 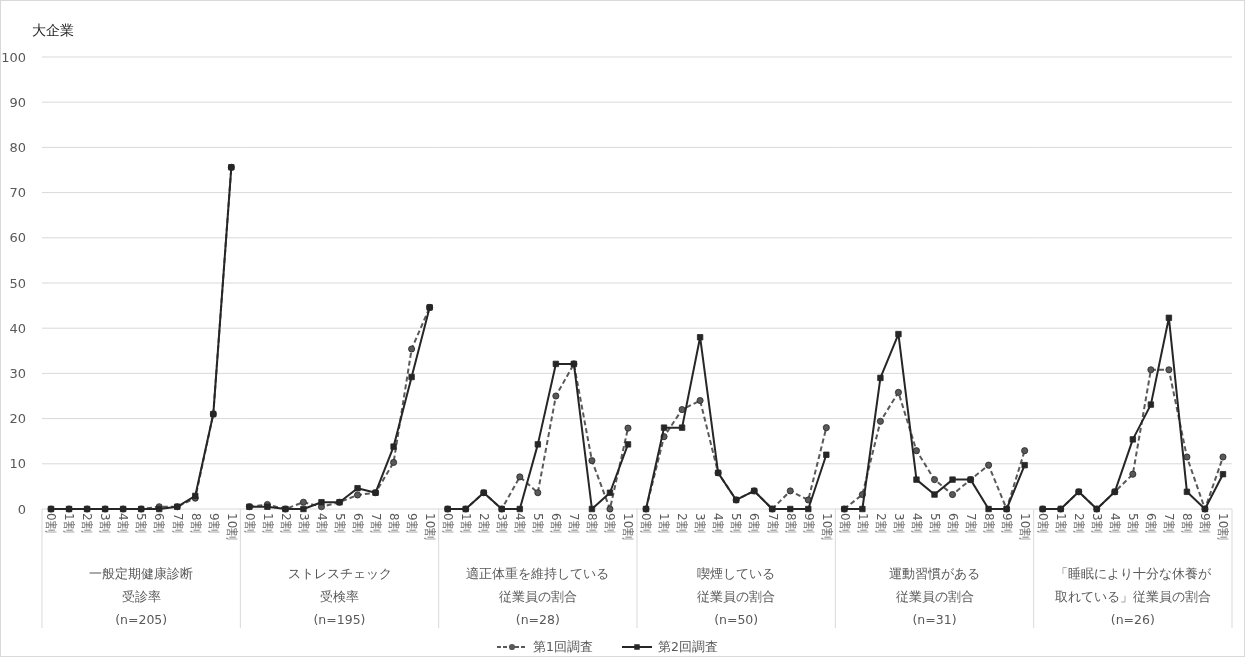 What do you see at coordinates (17, 374) in the screenshot?
I see `y-tick-label: 30` at bounding box center [17, 374].